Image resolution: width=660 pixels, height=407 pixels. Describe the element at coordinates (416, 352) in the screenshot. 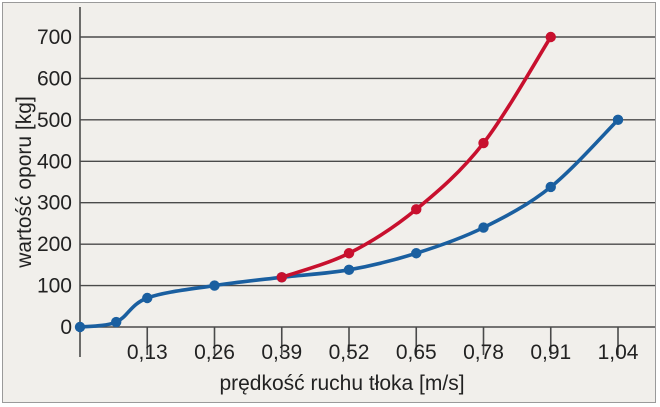

I see `x-tick-label: 0,65` at that location.